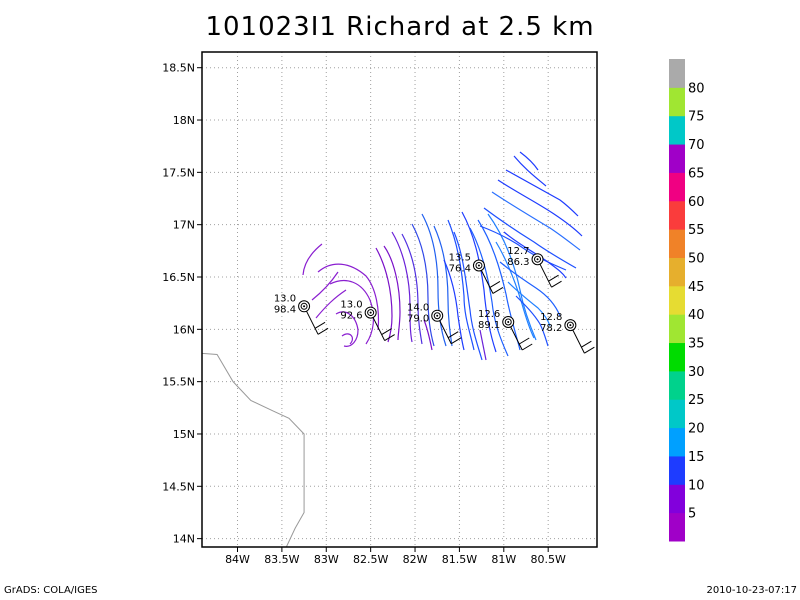 Image resolution: width=800 pixels, height=600 pixels. I want to click on sonde-temperature-label: 12.6, so click(489, 314).